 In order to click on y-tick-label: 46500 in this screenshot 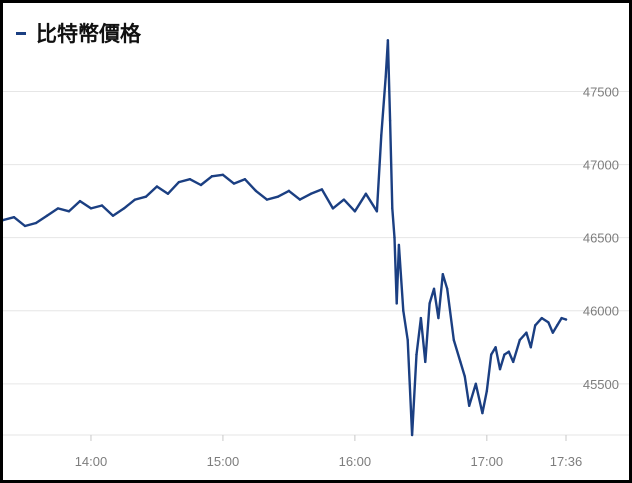, I will do `click(601, 238)`.